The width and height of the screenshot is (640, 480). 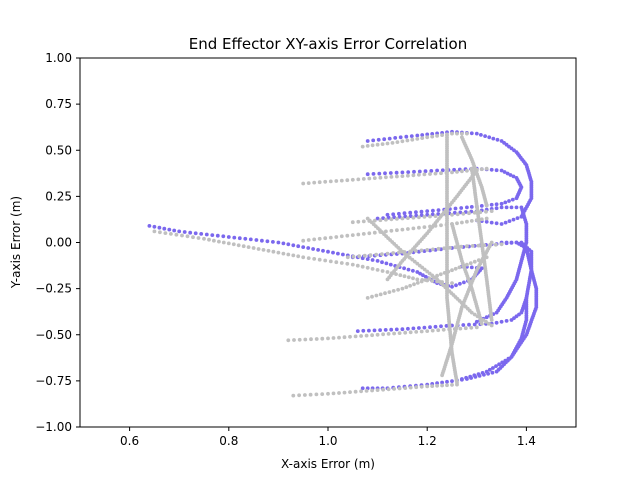 What do you see at coordinates (327, 441) in the screenshot?
I see `x-tick-label: 1.0` at bounding box center [327, 441].